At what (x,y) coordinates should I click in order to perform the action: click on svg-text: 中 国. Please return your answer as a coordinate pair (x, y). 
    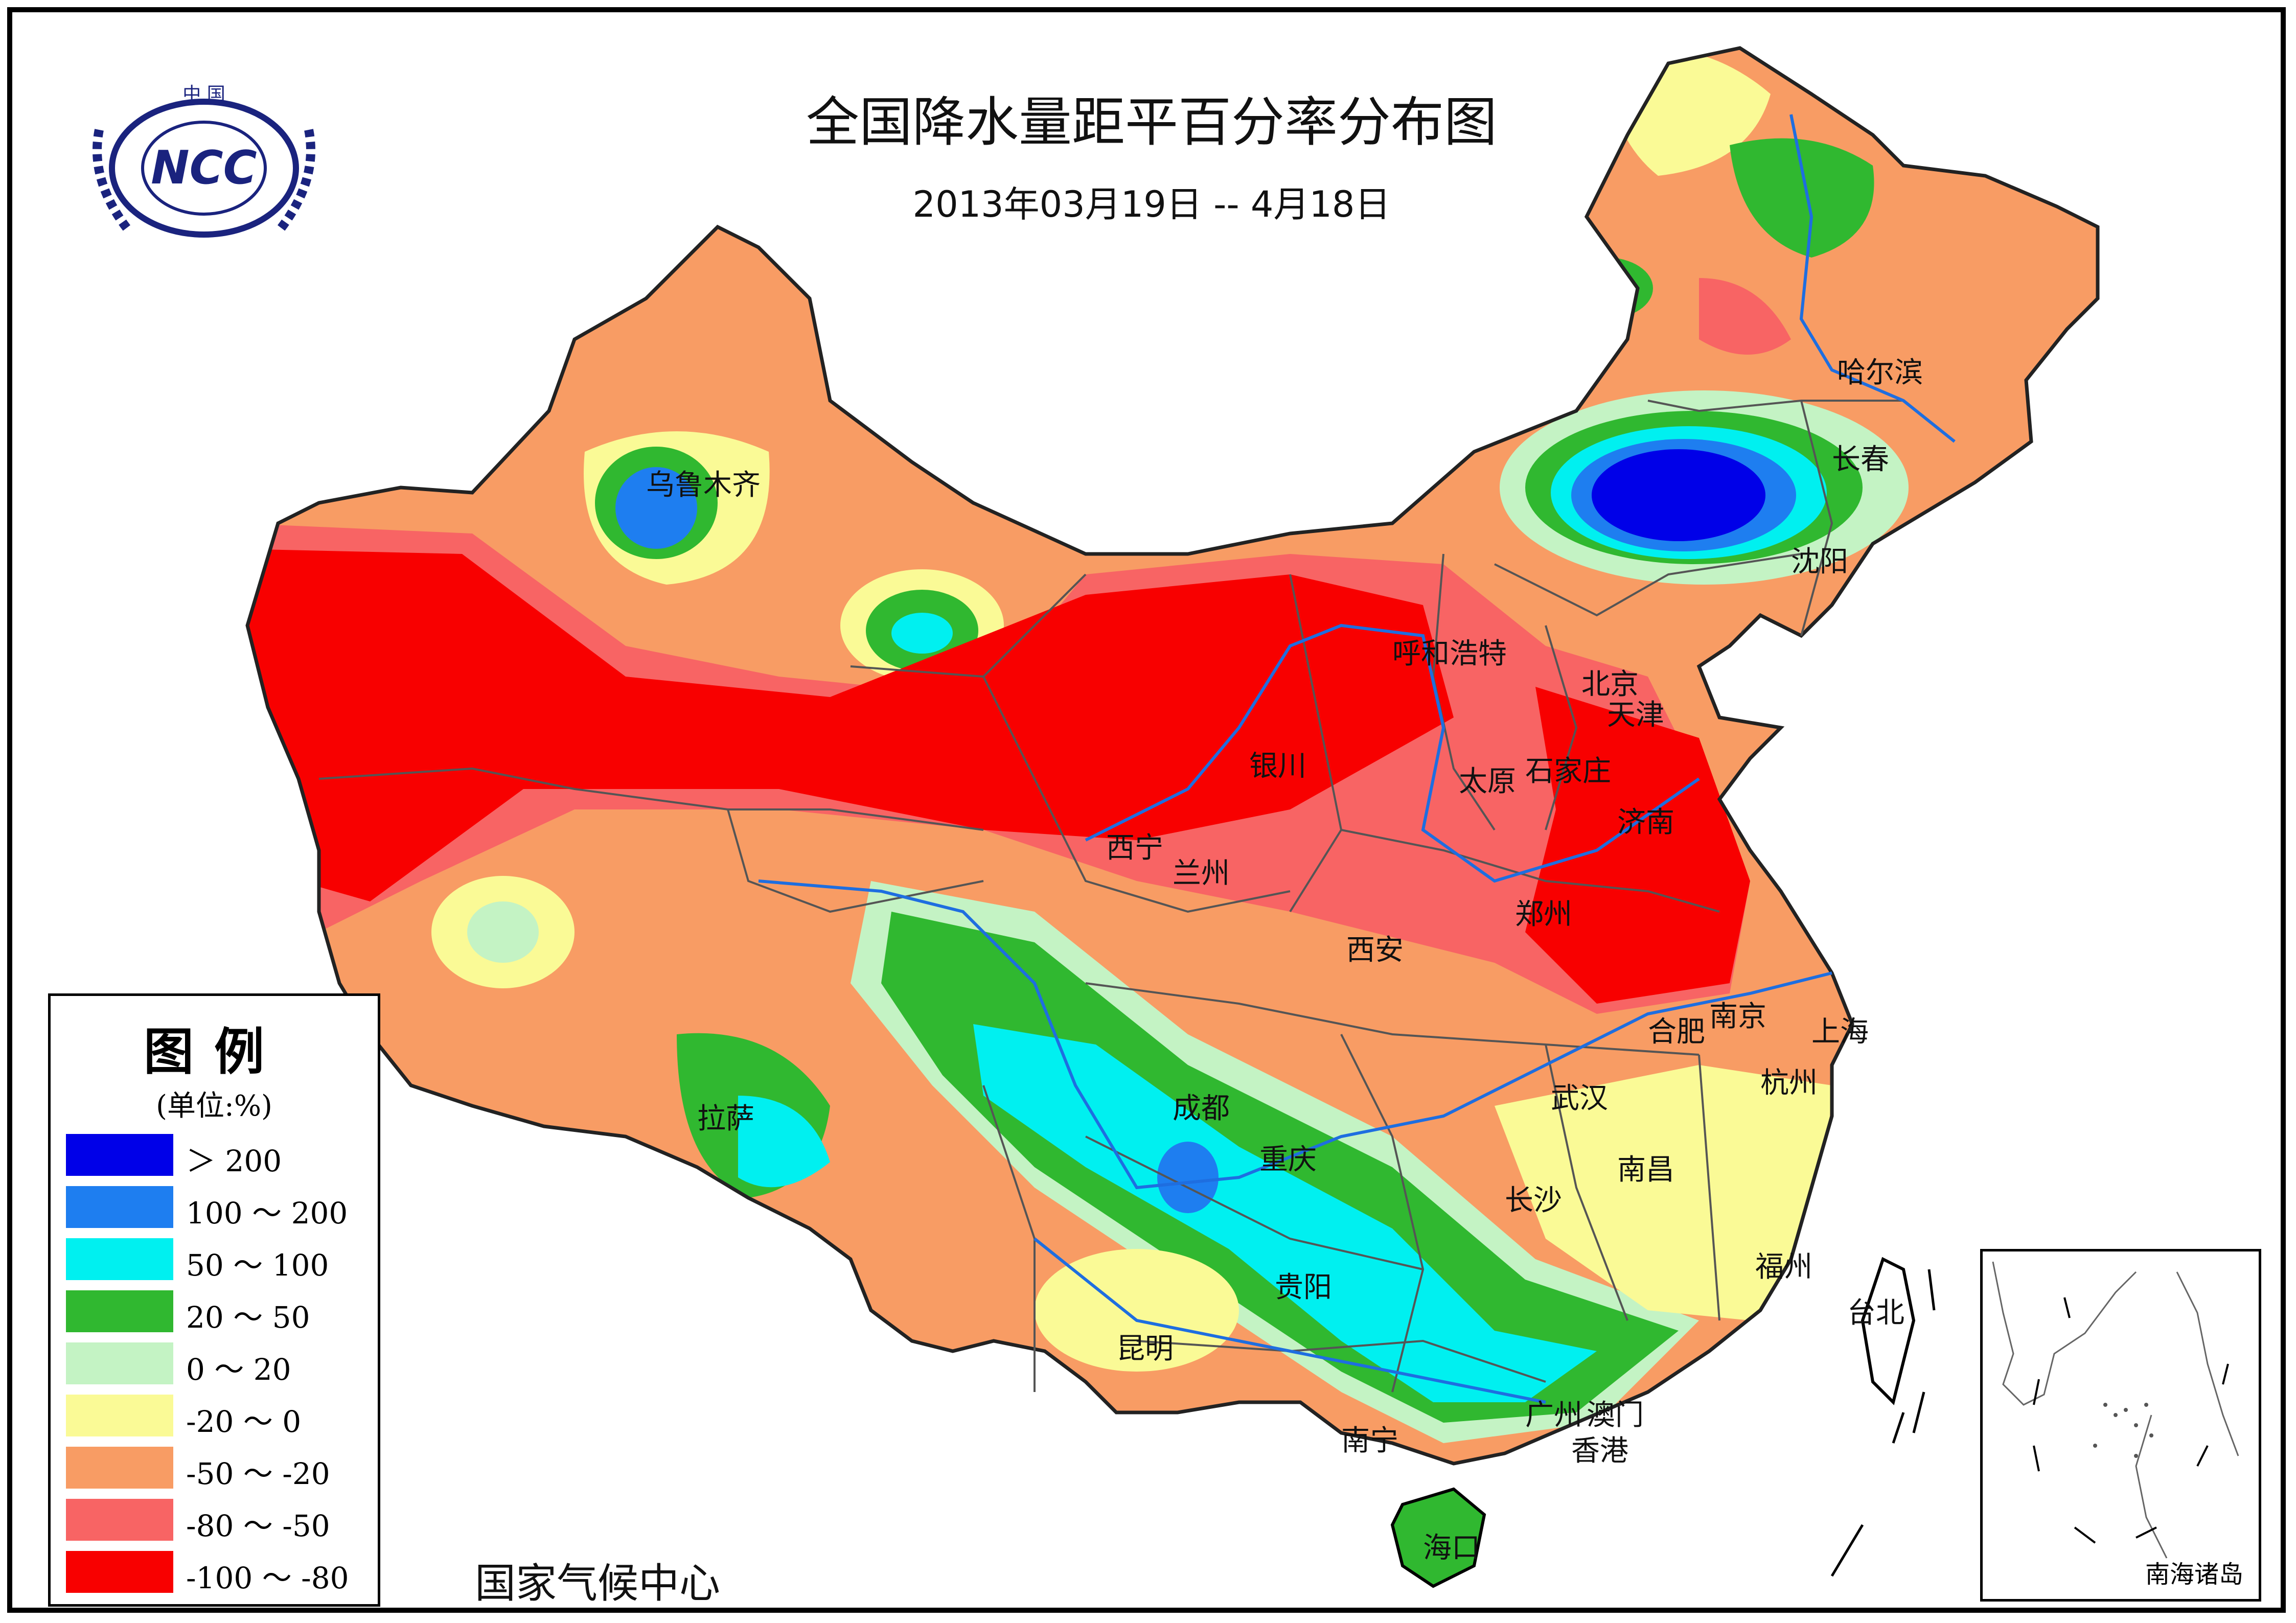
    Looking at the image, I should click on (204, 94).